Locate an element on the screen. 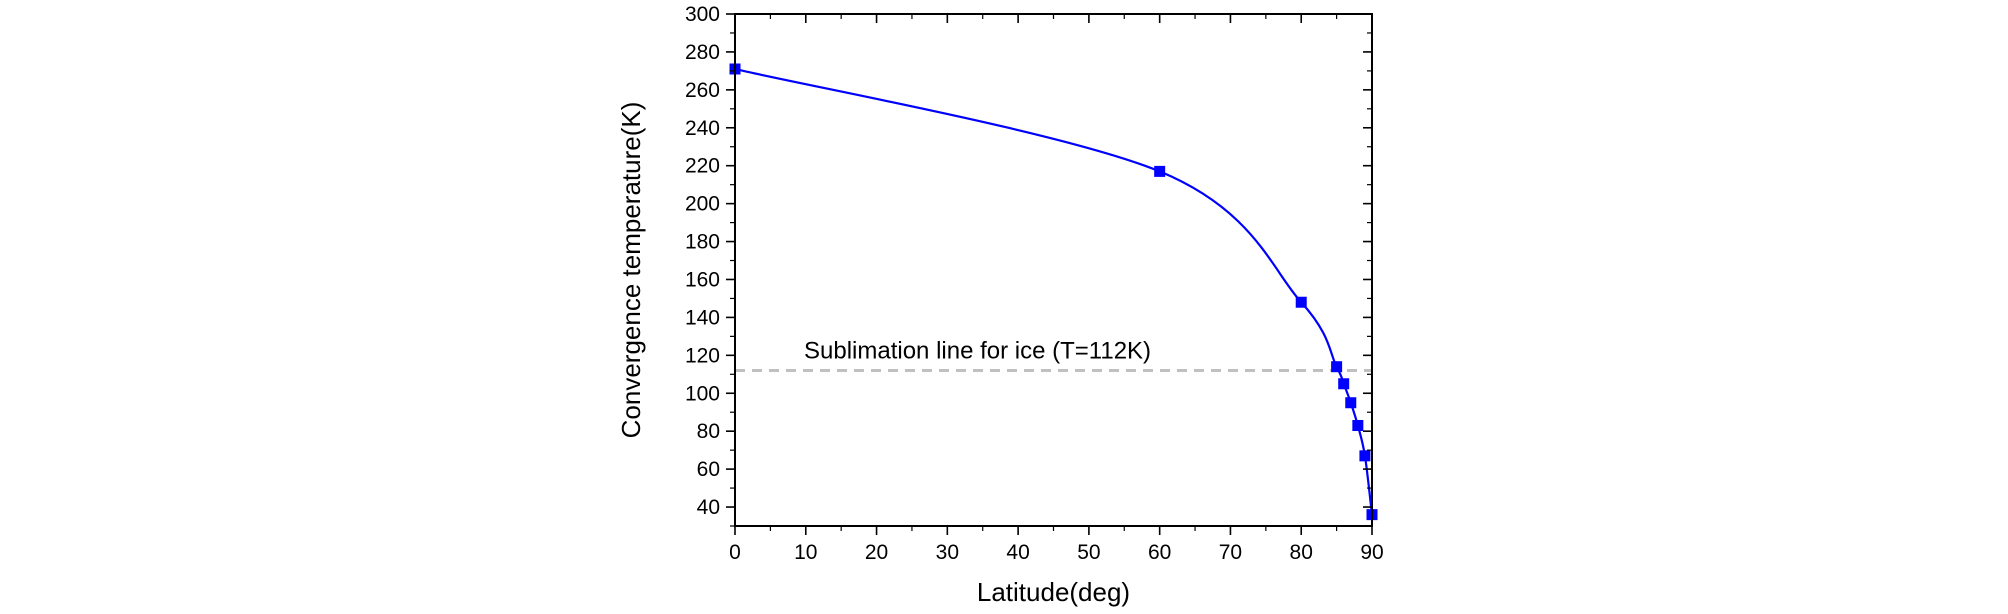 This screenshot has width=2008, height=614. y-tick-label: 140 is located at coordinates (702, 317).